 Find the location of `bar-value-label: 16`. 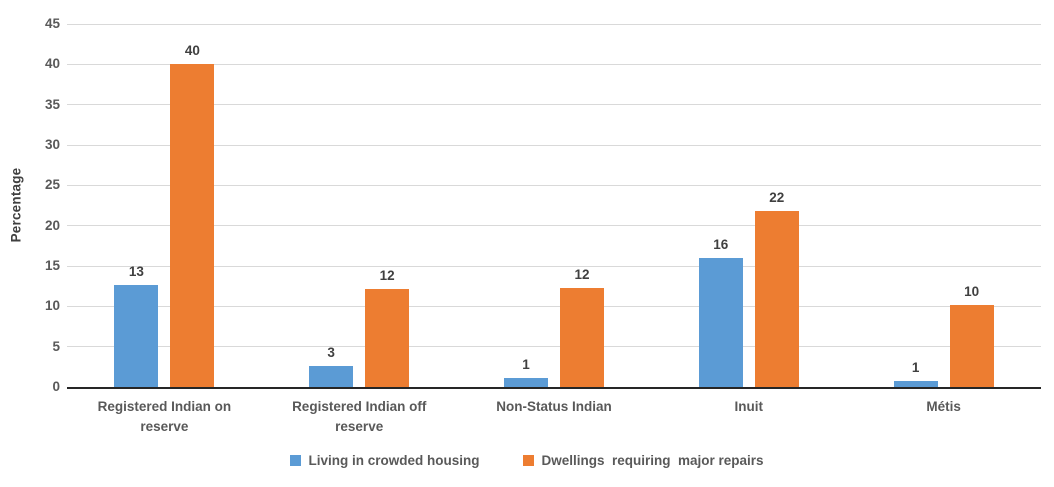

bar-value-label: 16 is located at coordinates (721, 244).